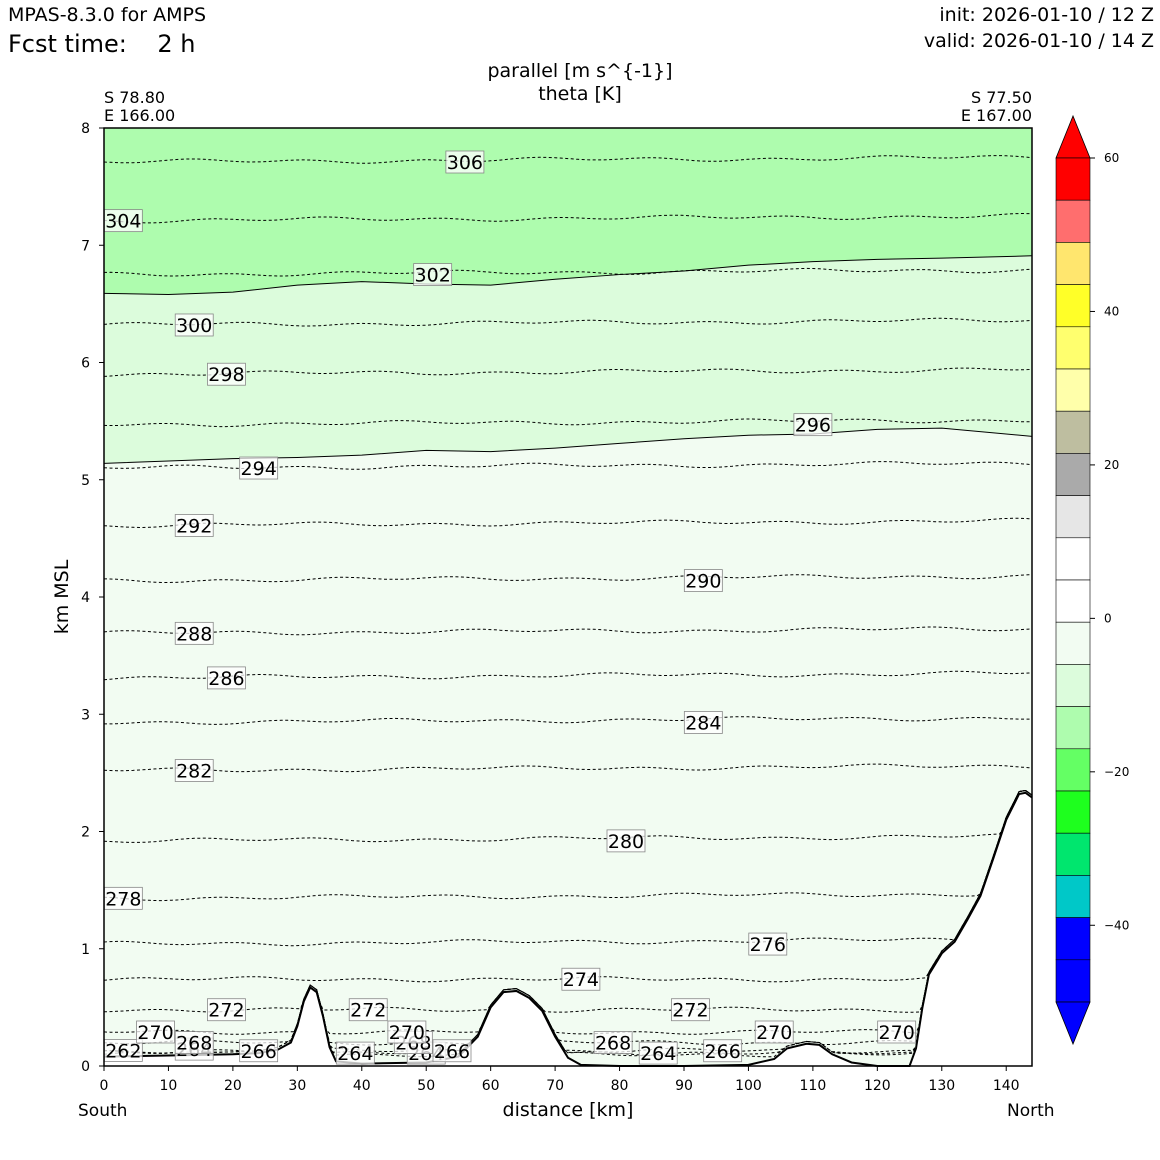  Describe the element at coordinates (568, 1110) in the screenshot. I see `x-axis-label: distance [km]` at that location.